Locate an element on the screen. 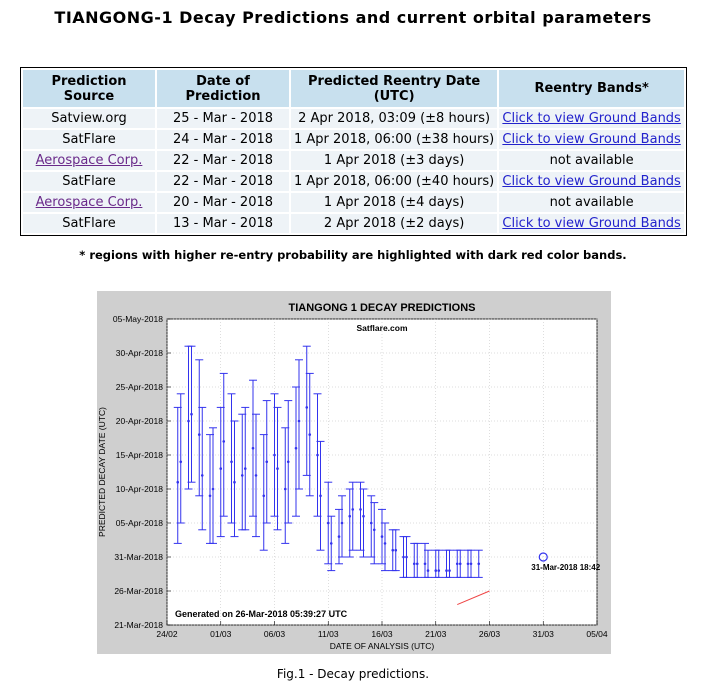  final-prediction-marker is located at coordinates (543, 557).